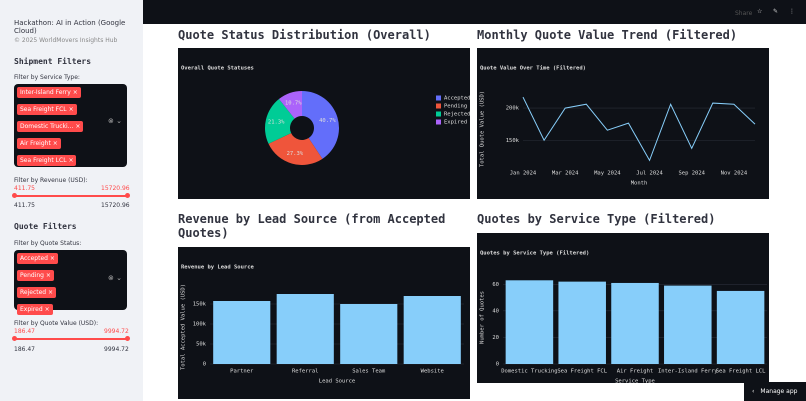  I want to click on filter-tag: Expired, so click(35, 309).